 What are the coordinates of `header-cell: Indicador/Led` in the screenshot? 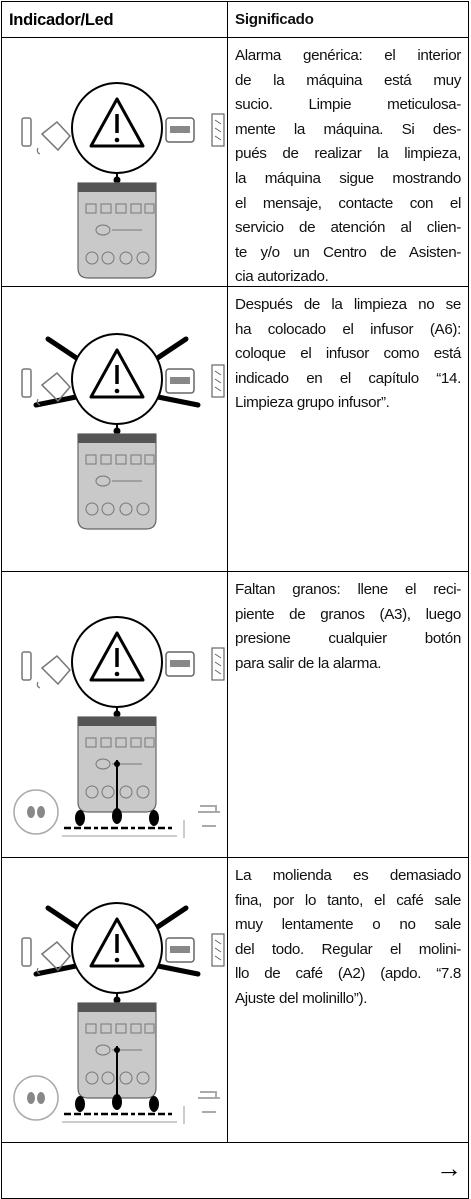 It's located at (115, 19).